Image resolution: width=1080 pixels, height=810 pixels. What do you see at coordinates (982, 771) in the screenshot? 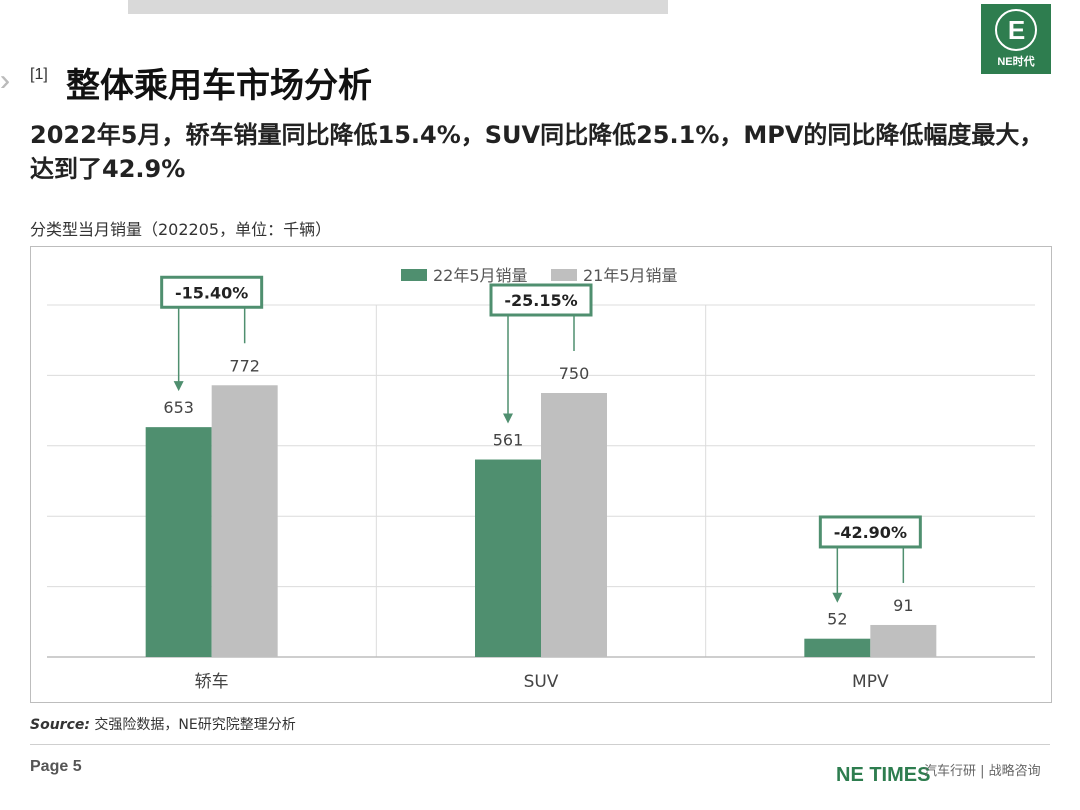
I see `brand-tagline: 汽车行研 | 战略咨询` at bounding box center [982, 771].